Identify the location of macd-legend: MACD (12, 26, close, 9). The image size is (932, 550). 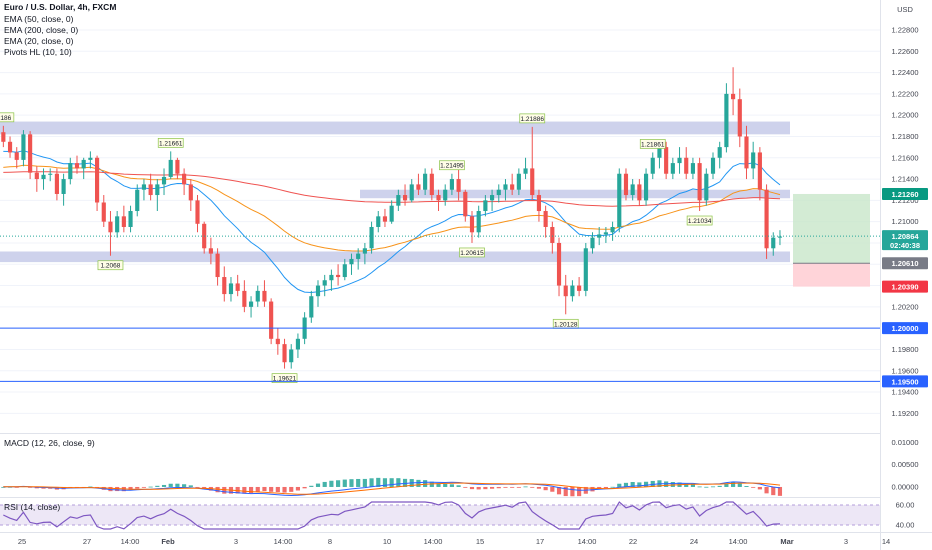
(49, 443).